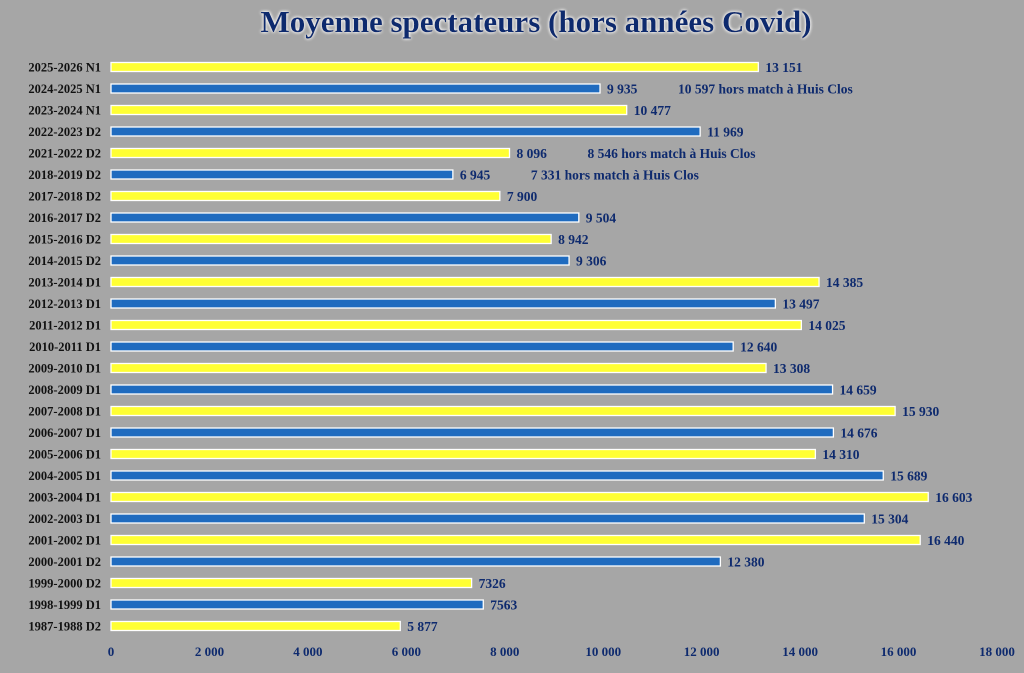  I want to click on data-label: 13 151, so click(783, 67).